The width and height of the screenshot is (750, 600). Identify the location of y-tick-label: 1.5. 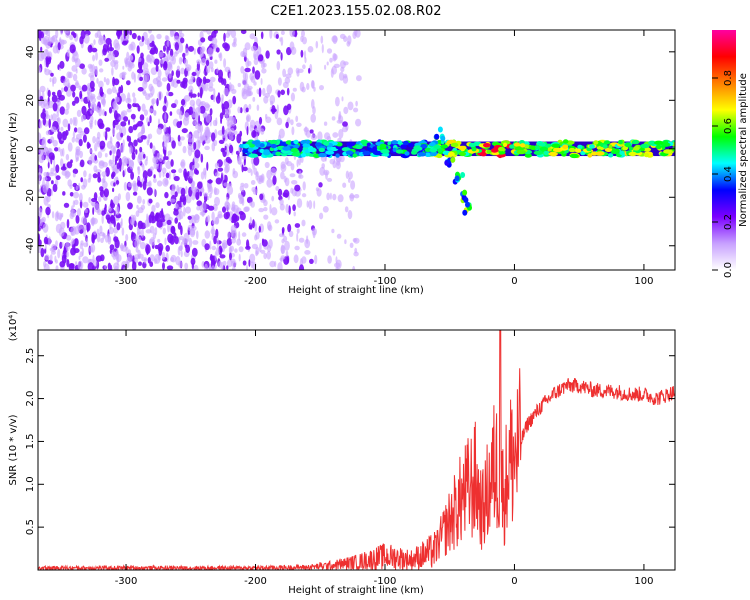
(30, 441).